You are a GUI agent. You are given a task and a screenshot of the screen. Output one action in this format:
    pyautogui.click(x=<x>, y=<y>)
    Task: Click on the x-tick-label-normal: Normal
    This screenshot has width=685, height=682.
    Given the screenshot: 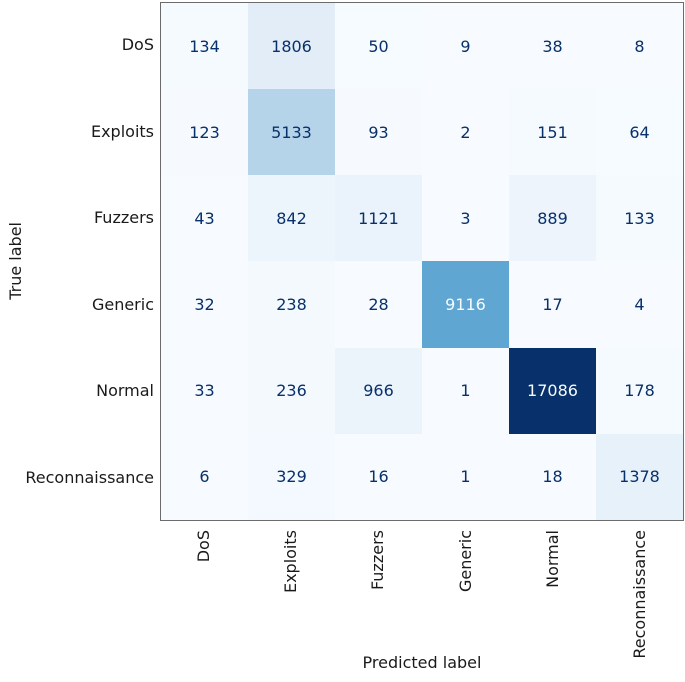 What is the action you would take?
    pyautogui.click(x=552, y=559)
    